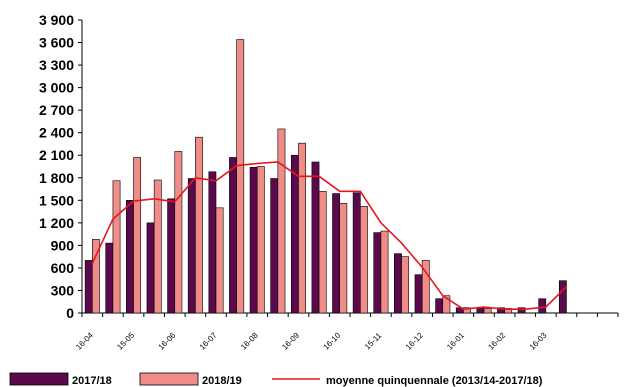  I want to click on y-tick-label: 1 200, so click(56, 223).